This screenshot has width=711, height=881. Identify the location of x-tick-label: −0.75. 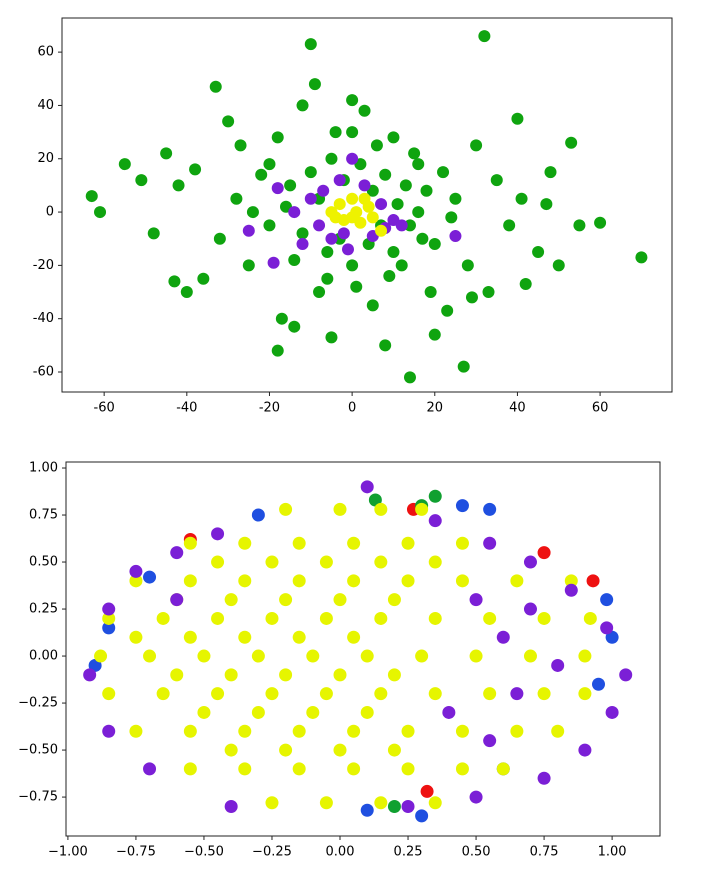
(136, 852).